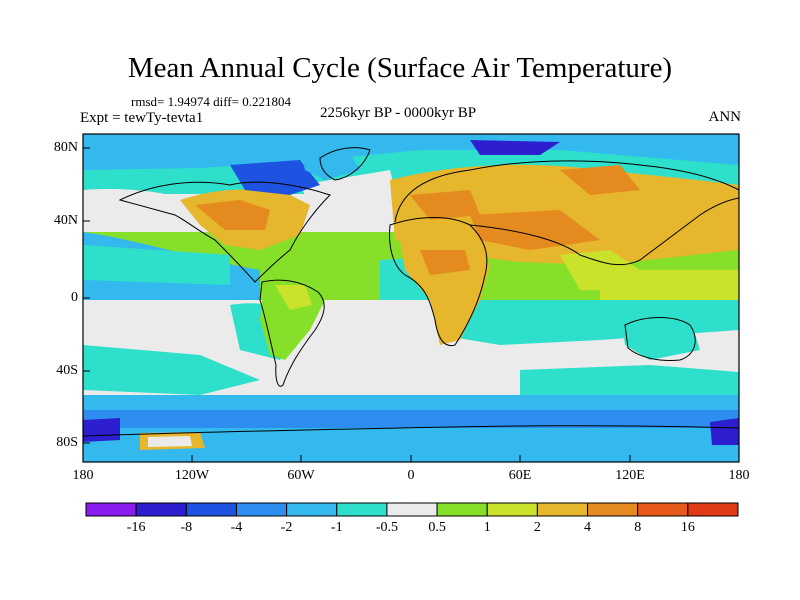 The image size is (800, 600). Describe the element at coordinates (537, 527) in the screenshot. I see `colorbar-label: 2` at that location.